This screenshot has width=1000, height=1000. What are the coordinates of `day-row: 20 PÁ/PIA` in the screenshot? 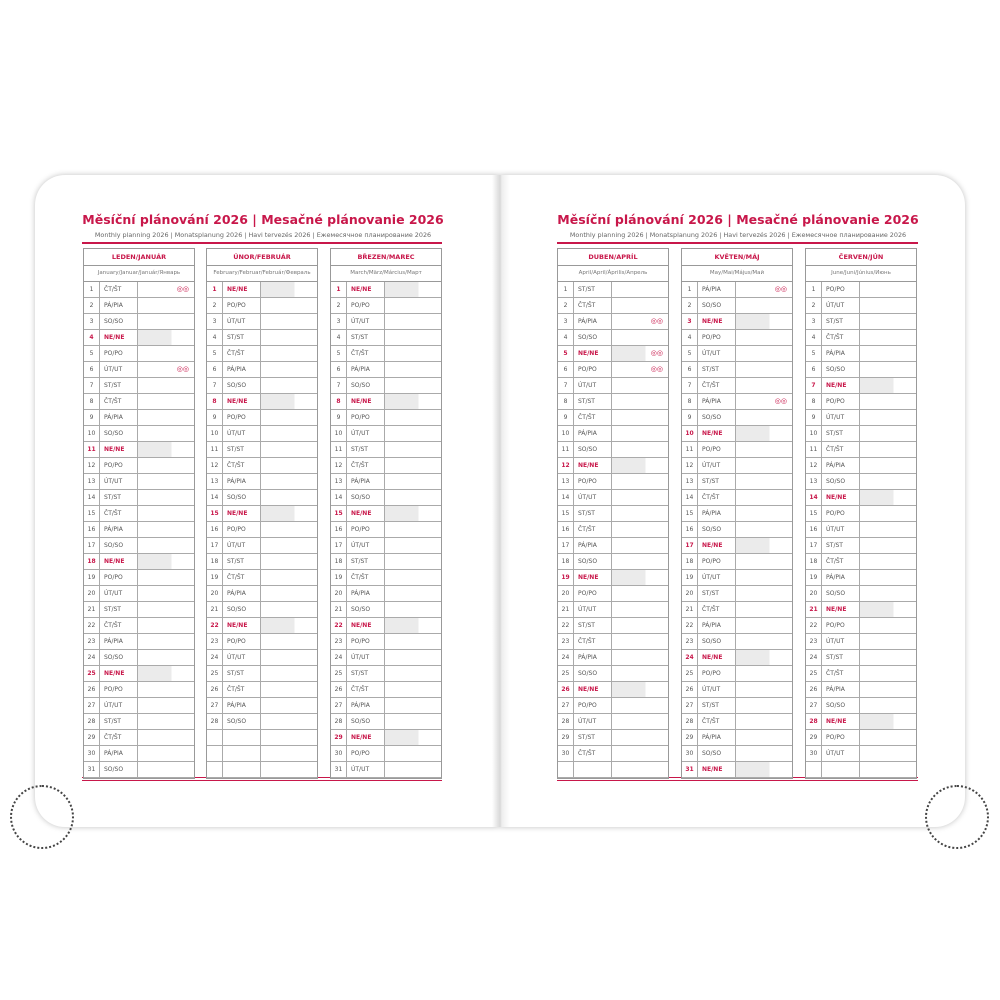 It's located at (386, 594).